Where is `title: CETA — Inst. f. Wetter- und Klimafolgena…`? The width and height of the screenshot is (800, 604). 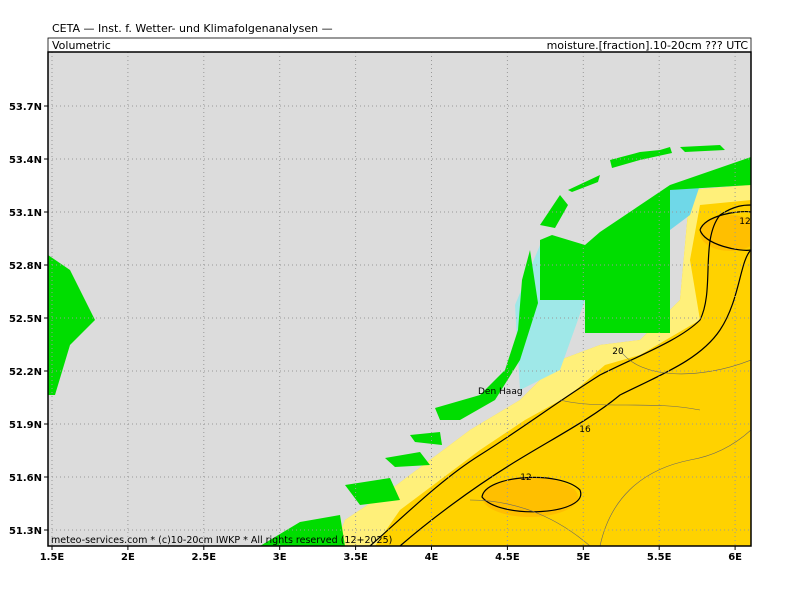
title: CETA — Inst. f. Wetter- und Klimafolgena… is located at coordinates (192, 28).